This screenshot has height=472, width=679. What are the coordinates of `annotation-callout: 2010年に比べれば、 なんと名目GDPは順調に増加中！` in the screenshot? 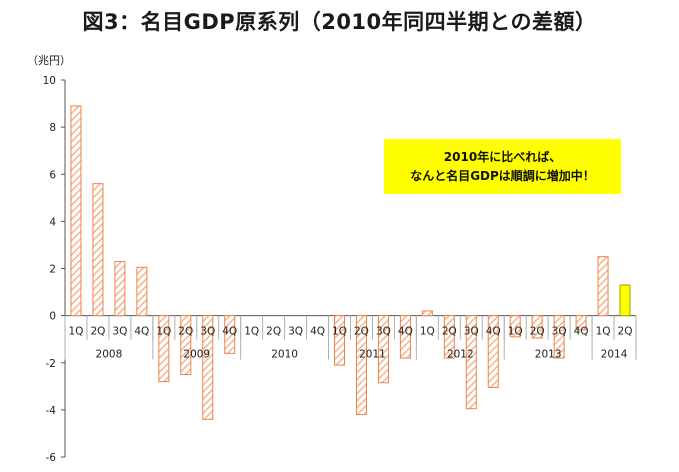 It's located at (502, 166).